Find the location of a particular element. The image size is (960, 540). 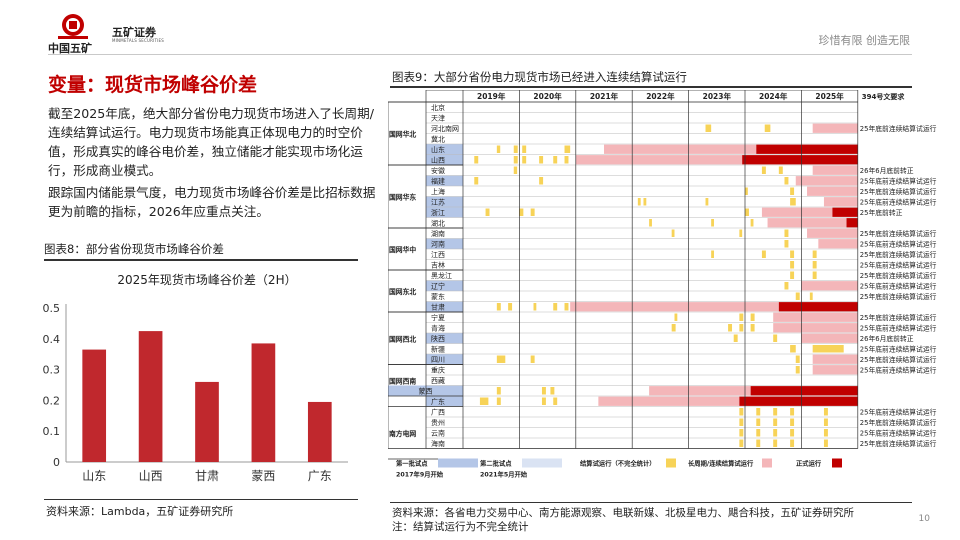

timeline-segment-云南 is located at coordinates (775, 433).